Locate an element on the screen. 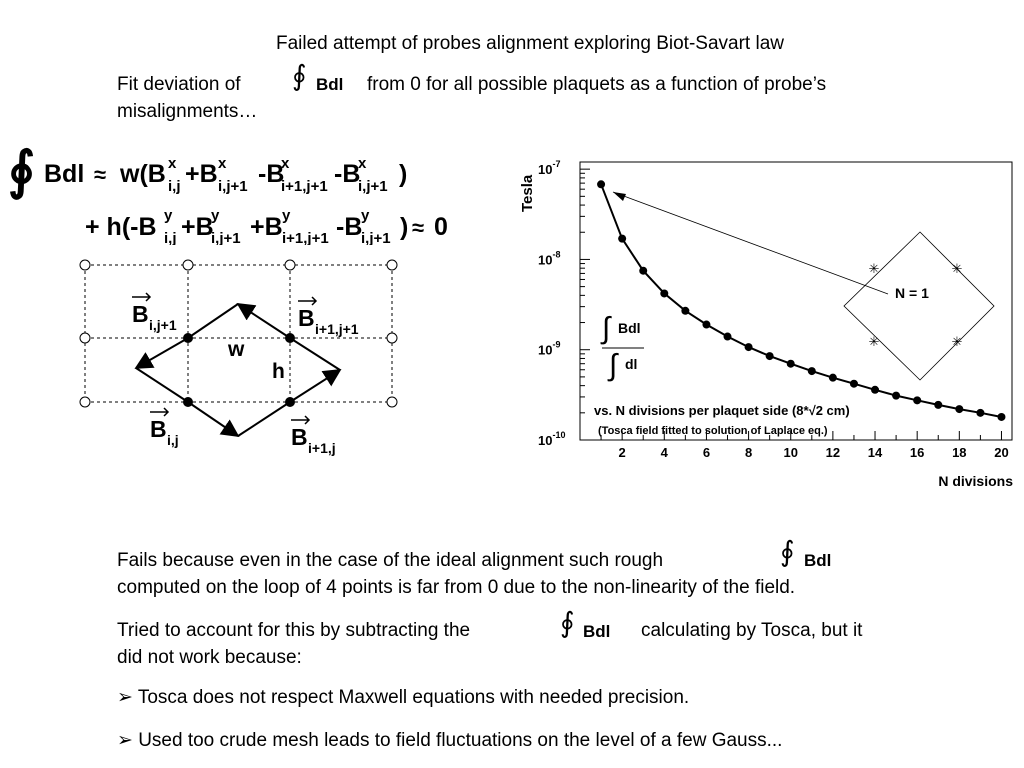  eq-approx-2: ≈ is located at coordinates (418, 227).